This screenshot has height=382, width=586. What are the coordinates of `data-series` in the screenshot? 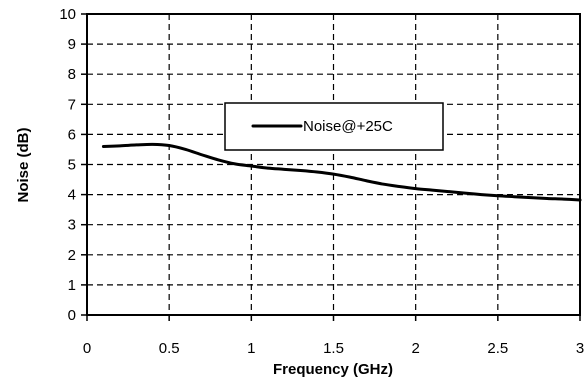 It's located at (341, 172).